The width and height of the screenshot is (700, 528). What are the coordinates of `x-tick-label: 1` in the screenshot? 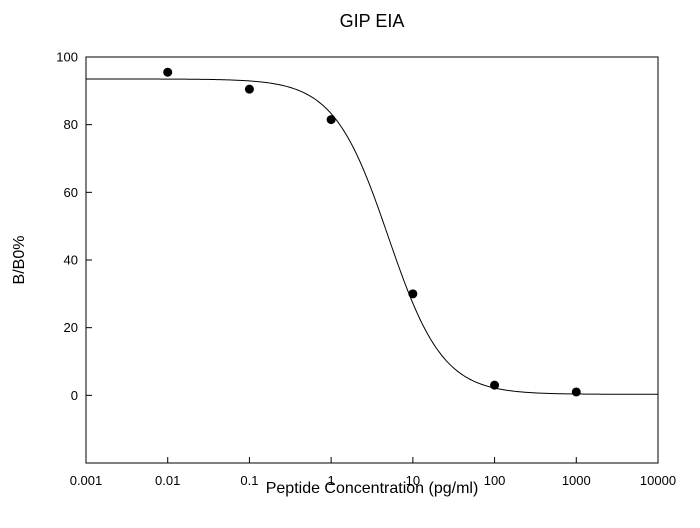 It's located at (331, 480).